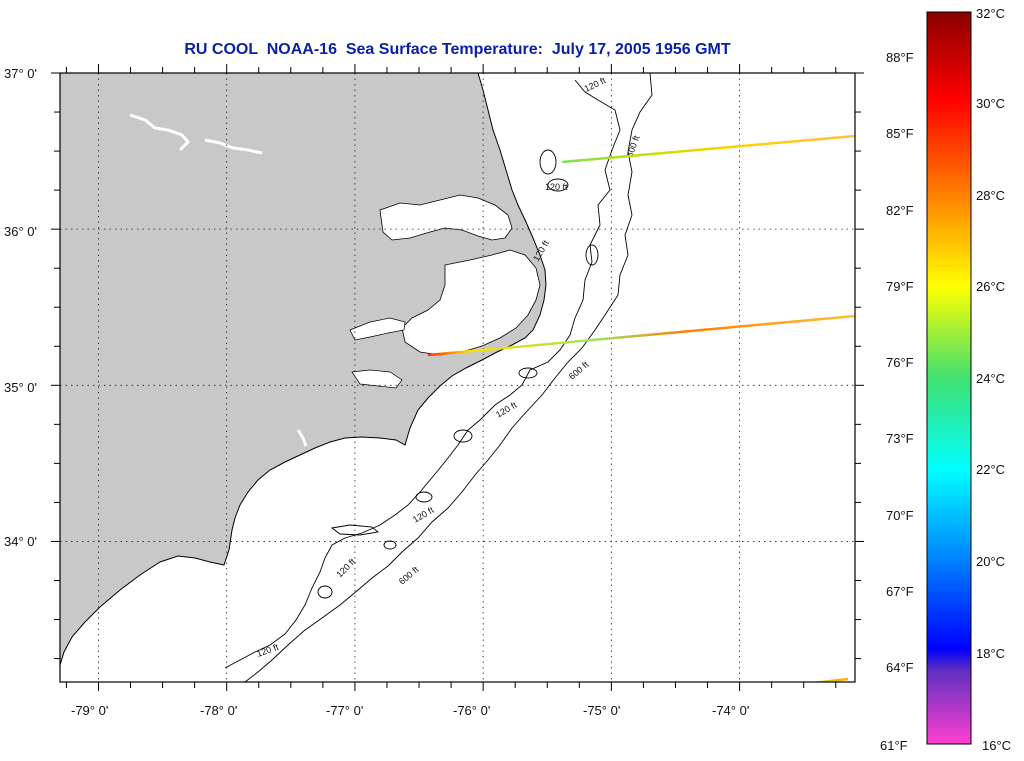 The width and height of the screenshot is (1024, 761). I want to click on lat-label: 34° 0', so click(20, 541).